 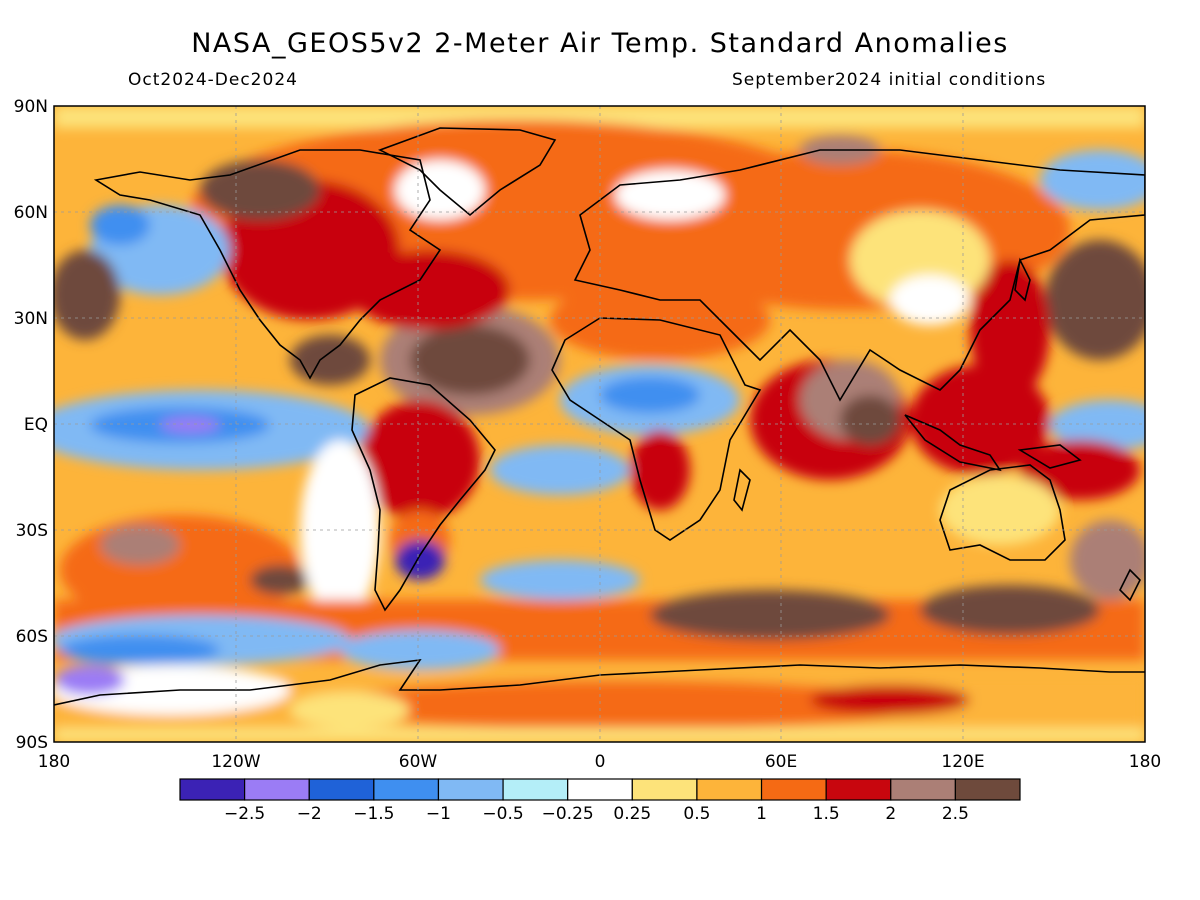 What do you see at coordinates (373, 814) in the screenshot?
I see `colorbar-tick-label: −1.5` at bounding box center [373, 814].